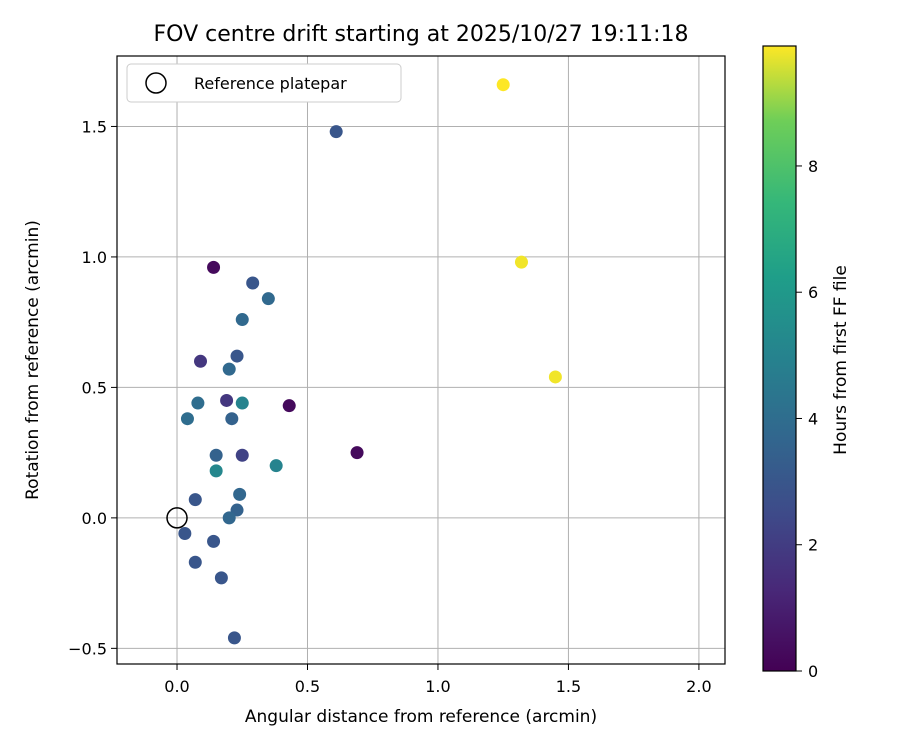 The image size is (900, 750). Describe the element at coordinates (568, 686) in the screenshot. I see `x-tick-label: 1.5` at that location.